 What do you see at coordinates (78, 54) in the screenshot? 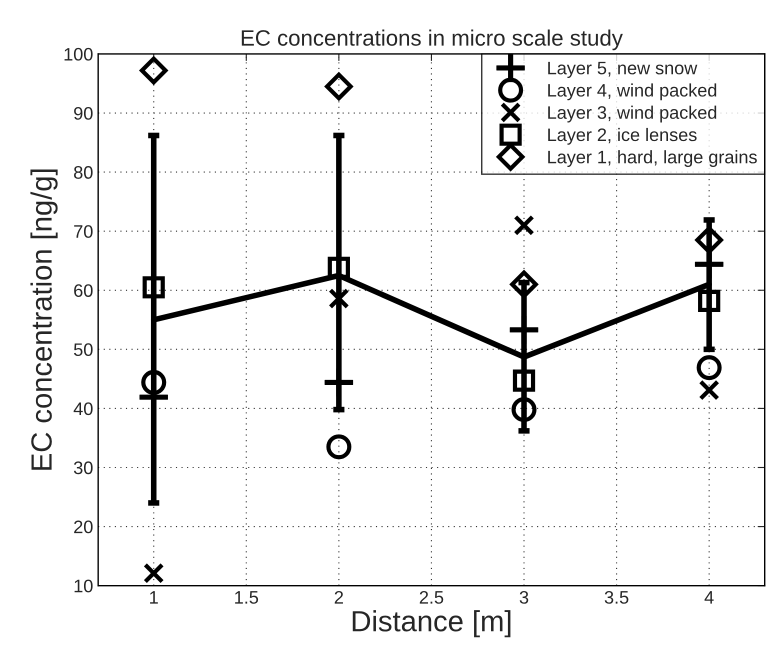
I see `y-tick-label: 100` at bounding box center [78, 54].